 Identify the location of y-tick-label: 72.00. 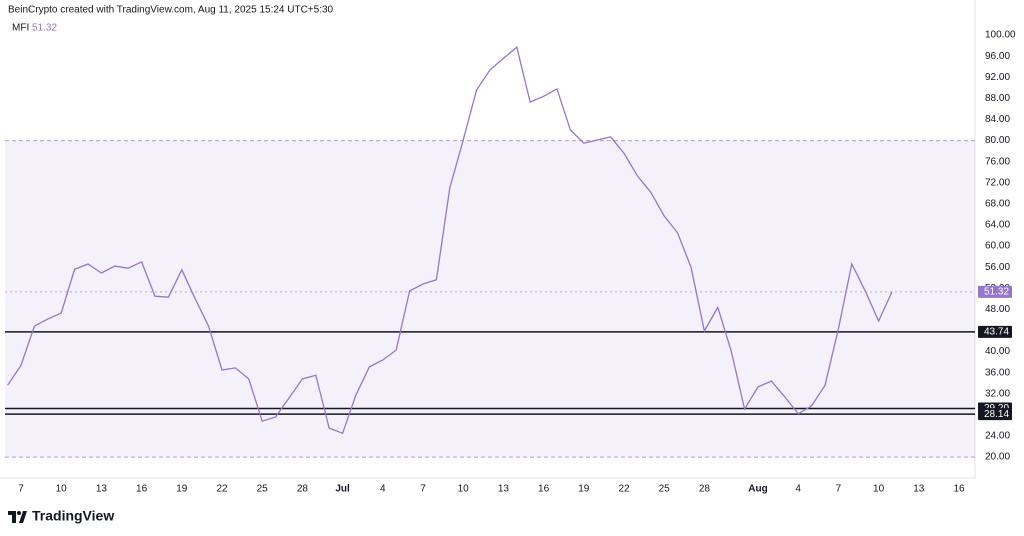
(997, 182).